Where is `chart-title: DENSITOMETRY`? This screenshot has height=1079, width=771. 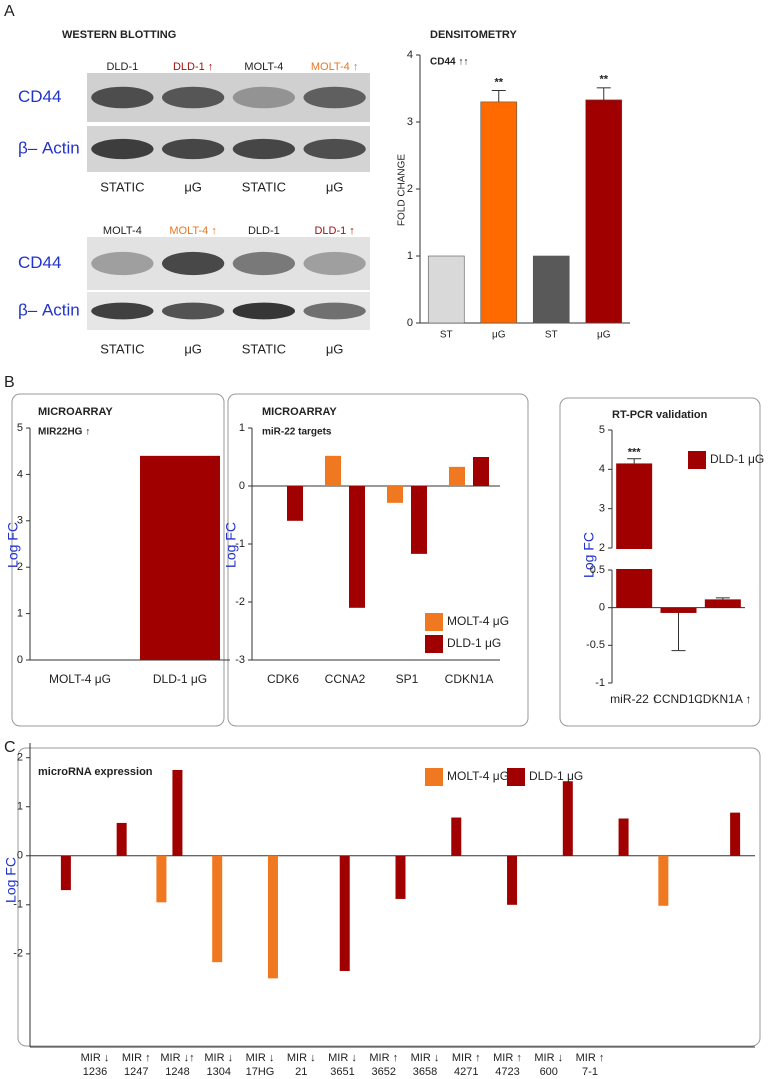
chart-title: DENSITOMETRY is located at coordinates (473, 35).